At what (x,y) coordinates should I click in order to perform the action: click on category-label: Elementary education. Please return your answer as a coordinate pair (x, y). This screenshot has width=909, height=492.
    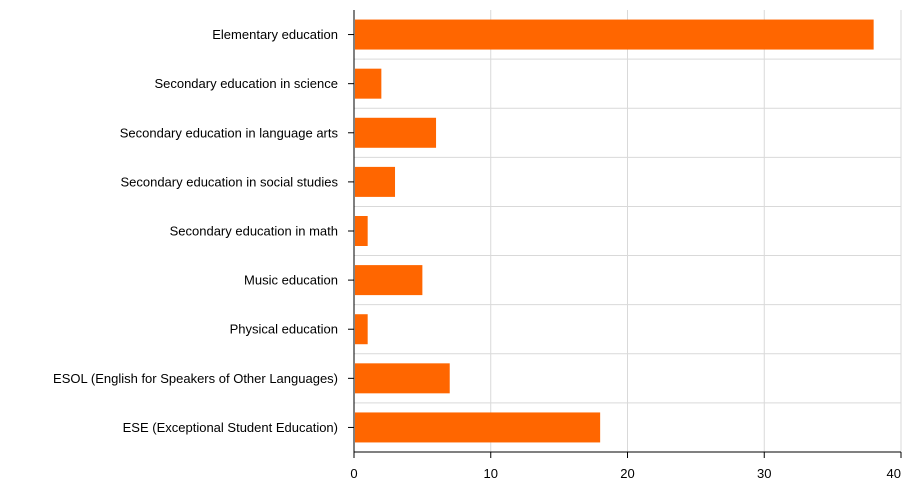
    Looking at the image, I should click on (275, 34).